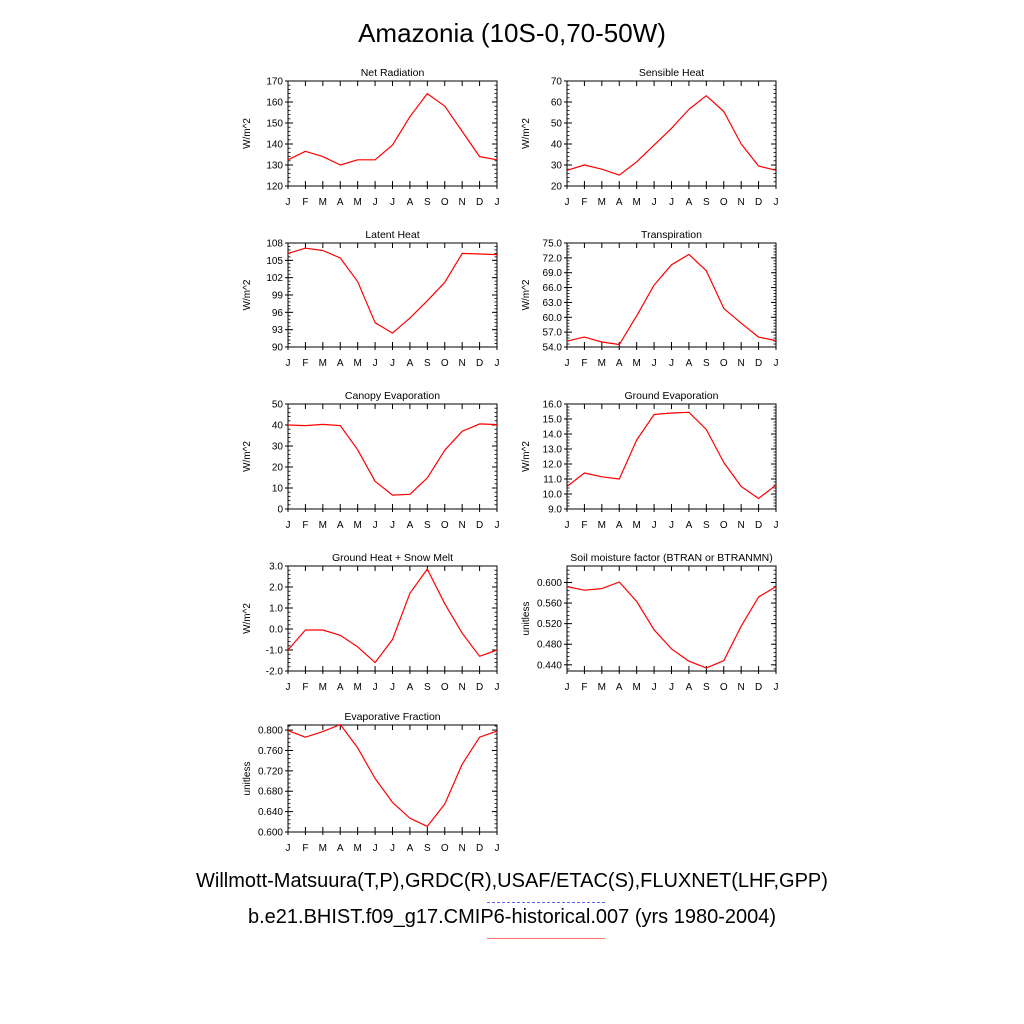 This screenshot has width=1024, height=1024. I want to click on y-tick-label: 57.0, so click(553, 333).